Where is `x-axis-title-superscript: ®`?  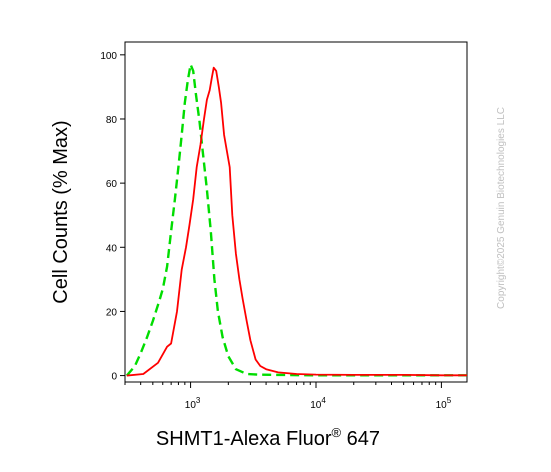 x-axis-title-superscript: ® is located at coordinates (337, 432).